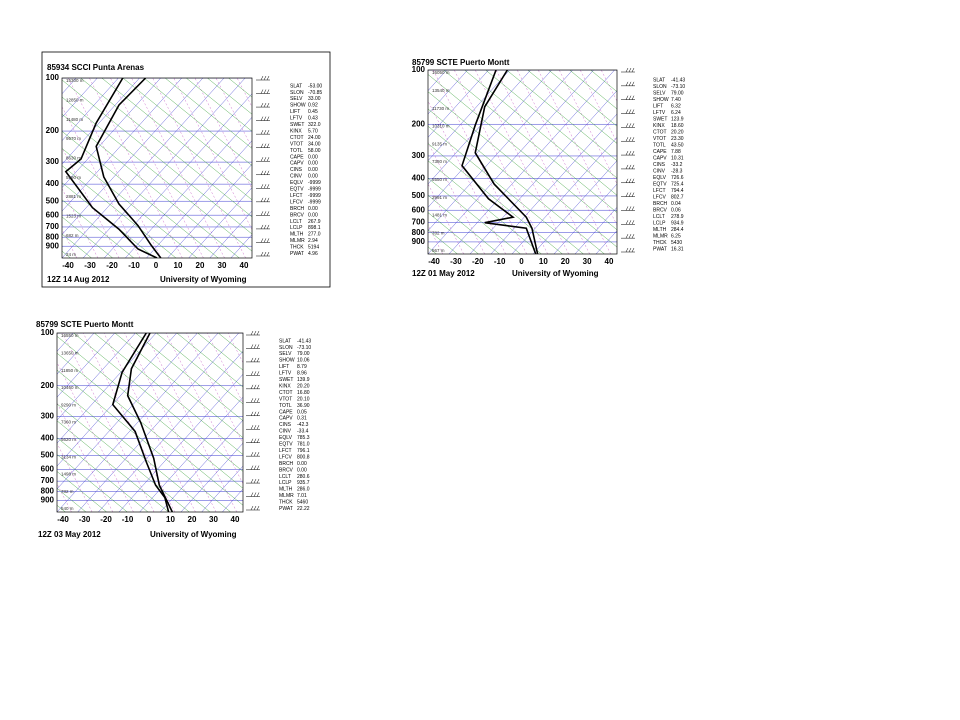 This screenshot has width=960, height=720. I want to click on plot-frame, so click(522, 162).